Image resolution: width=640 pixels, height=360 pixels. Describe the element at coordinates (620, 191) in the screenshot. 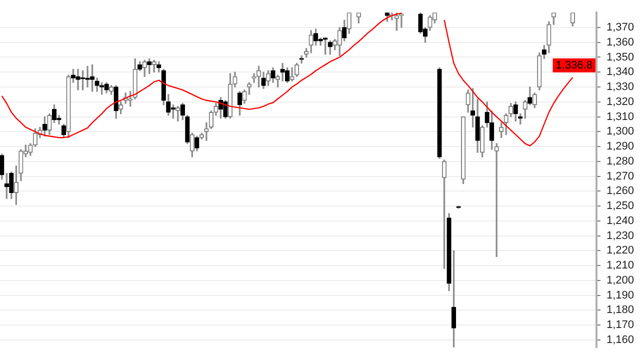

I see `y-tick-label: 1,260` at that location.